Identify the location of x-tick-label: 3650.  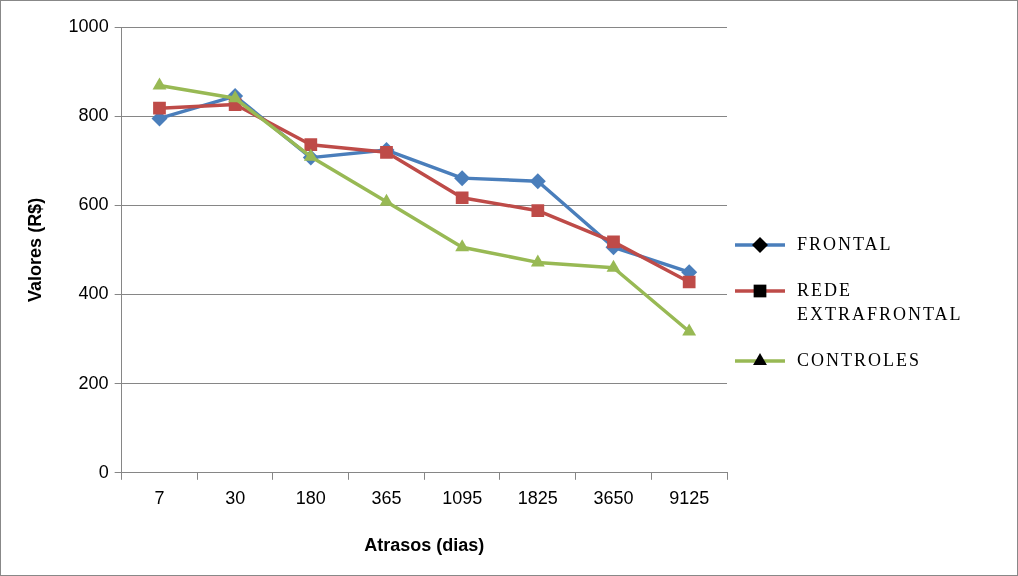
(613, 497).